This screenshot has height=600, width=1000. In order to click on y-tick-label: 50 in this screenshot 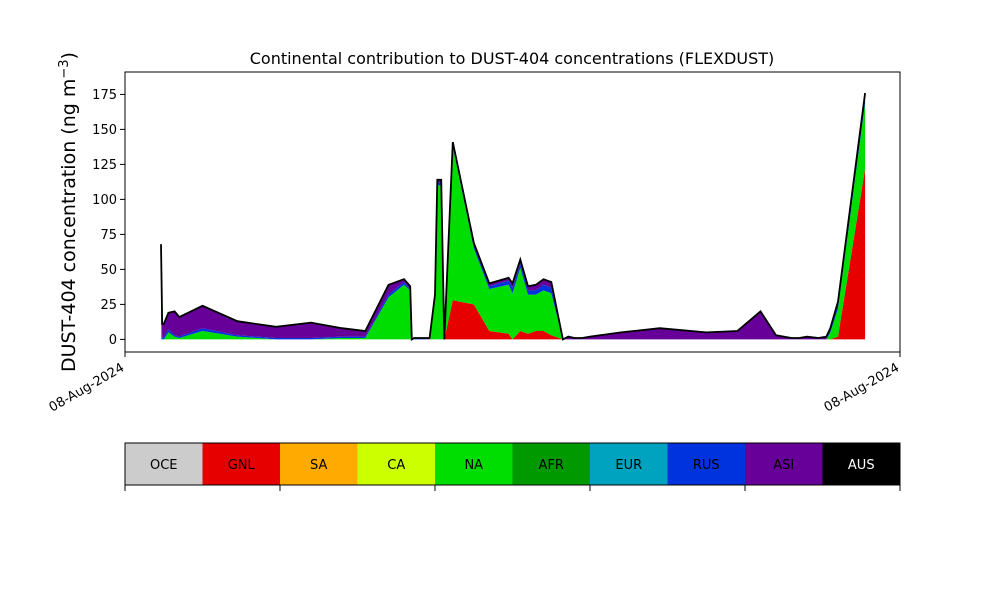, I will do `click(108, 270)`.